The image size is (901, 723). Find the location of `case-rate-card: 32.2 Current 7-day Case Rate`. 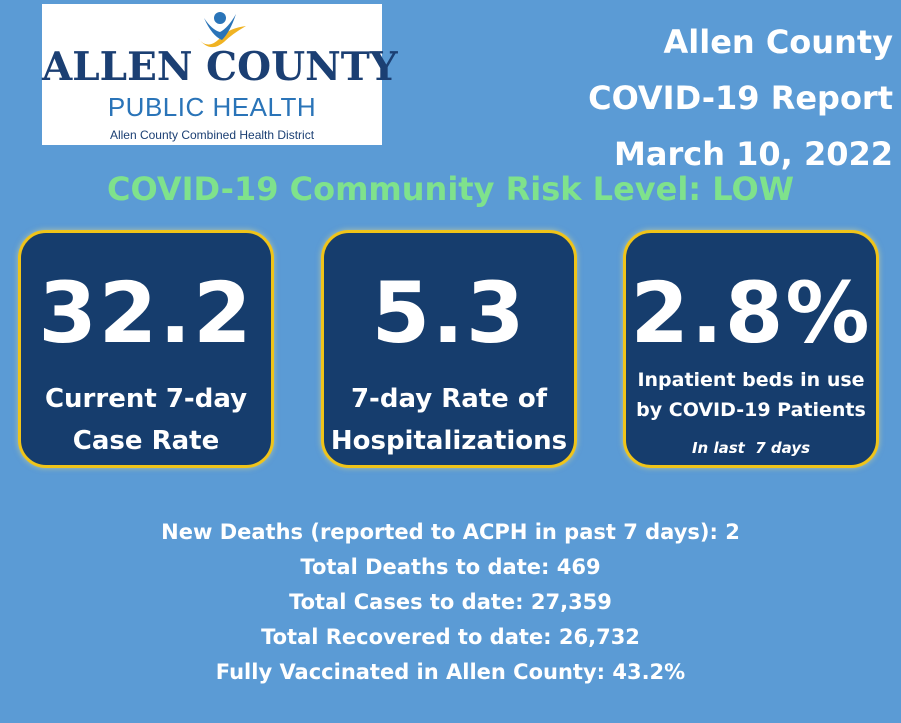

case-rate-card: 32.2 Current 7-day Case Rate is located at coordinates (146, 349).